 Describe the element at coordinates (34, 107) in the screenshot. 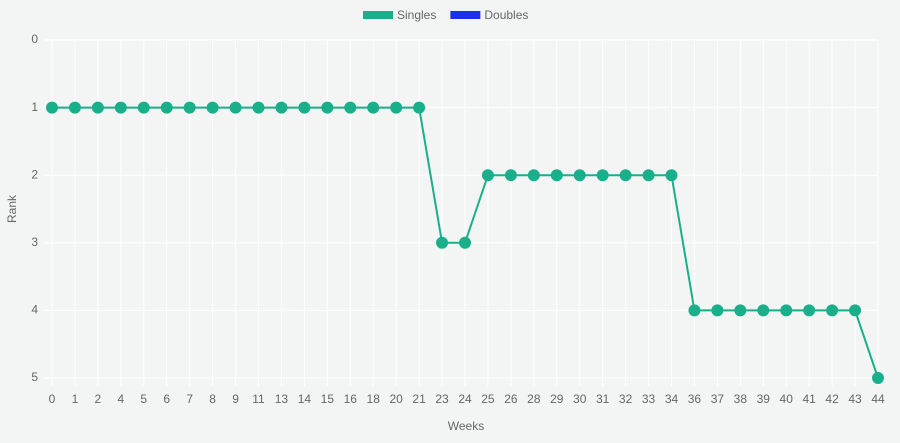

I see `y-tick-label: 1` at that location.